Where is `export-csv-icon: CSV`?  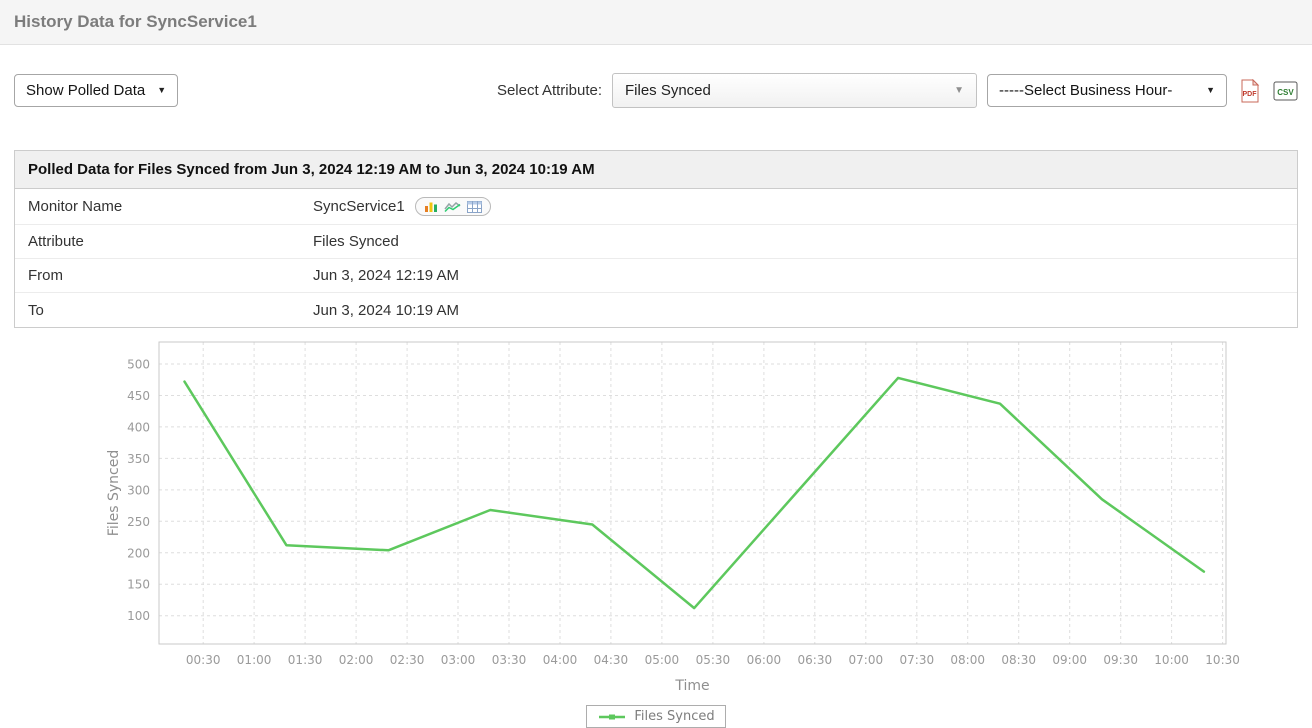 export-csv-icon: CSV is located at coordinates (1285, 91).